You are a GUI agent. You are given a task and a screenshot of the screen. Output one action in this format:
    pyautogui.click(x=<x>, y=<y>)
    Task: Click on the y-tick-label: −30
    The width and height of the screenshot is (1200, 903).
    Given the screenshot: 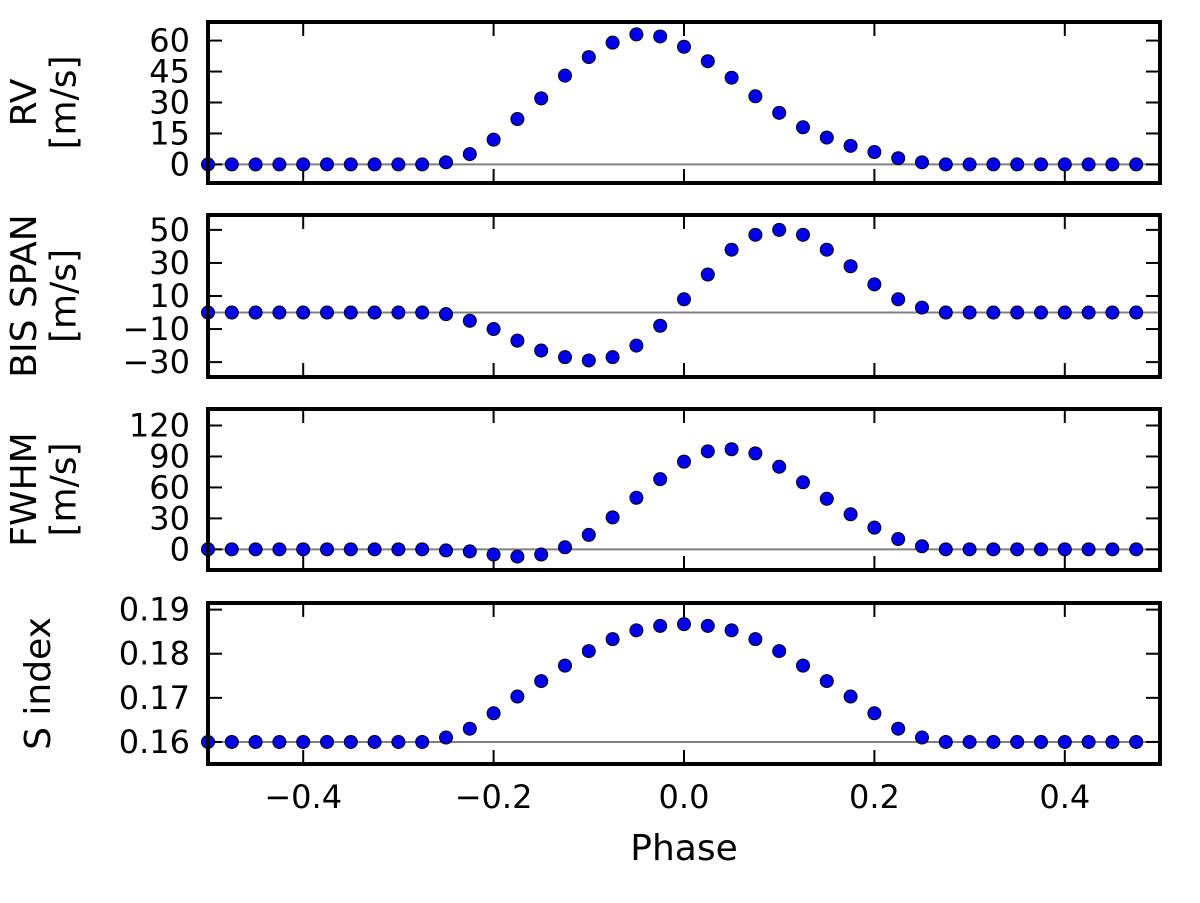 What is the action you would take?
    pyautogui.click(x=156, y=362)
    